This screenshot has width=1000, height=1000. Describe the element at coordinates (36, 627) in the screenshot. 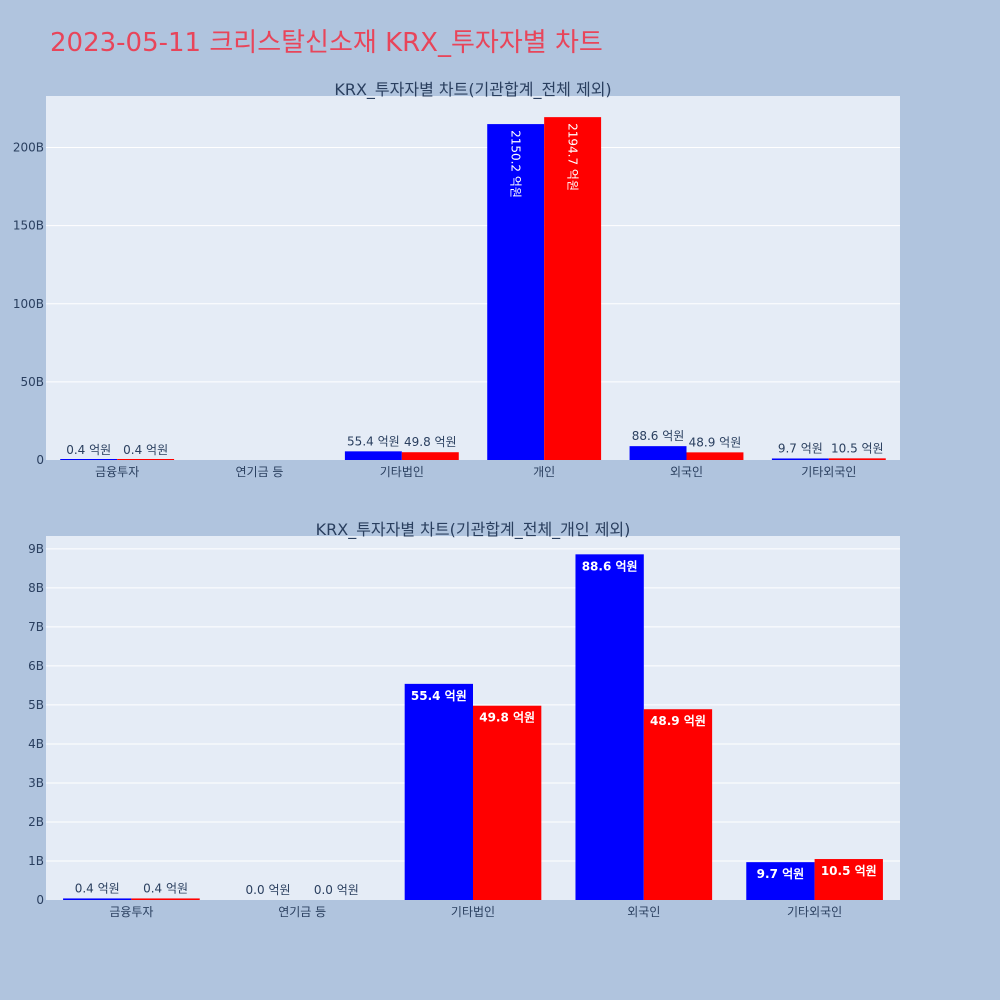

I see `y-tick-label: 7B` at that location.